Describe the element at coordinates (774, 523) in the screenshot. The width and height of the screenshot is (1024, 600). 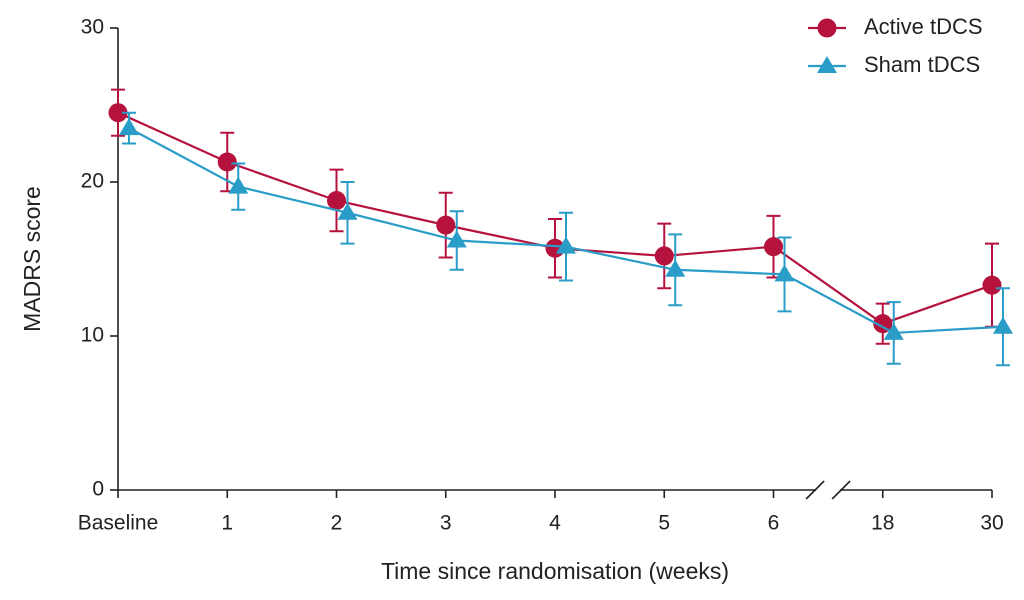
I see `x-tick-label: 6` at that location.